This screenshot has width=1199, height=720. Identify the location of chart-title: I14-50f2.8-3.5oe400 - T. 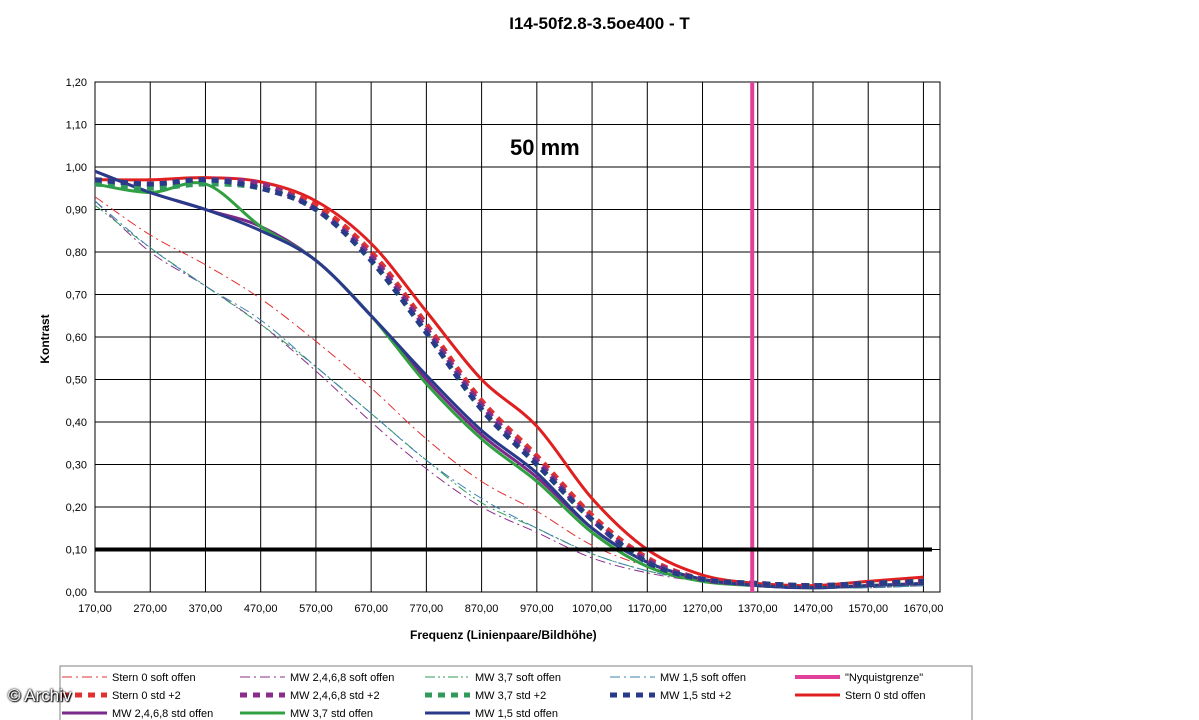
(599, 23).